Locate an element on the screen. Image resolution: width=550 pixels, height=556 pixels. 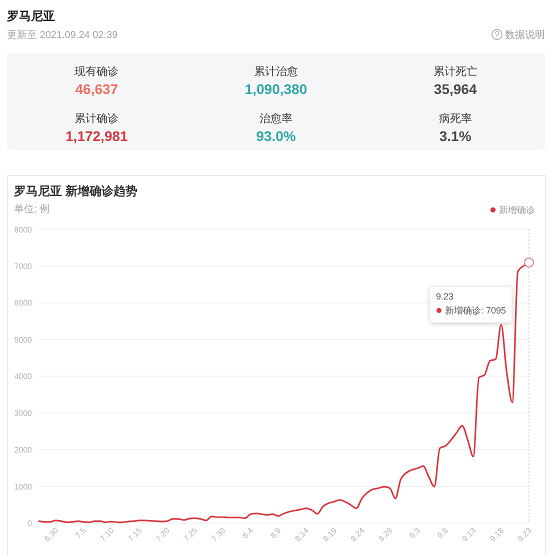
x-tick-label: 9.3 is located at coordinates (415, 533).